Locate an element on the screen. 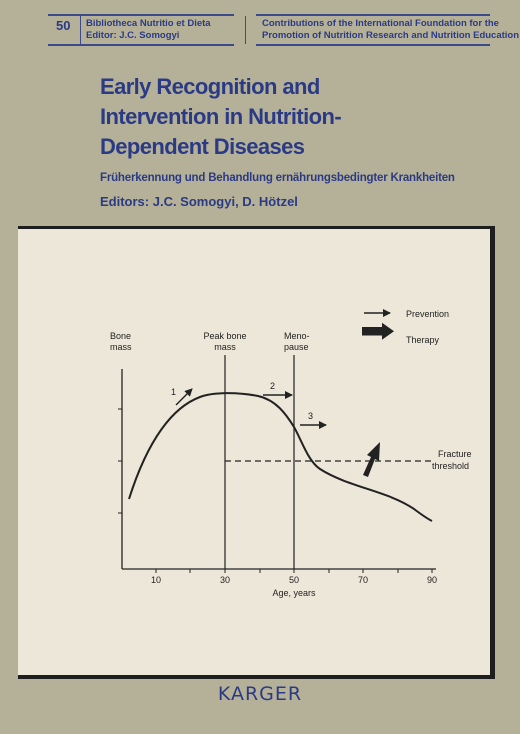 The width and height of the screenshot is (520, 734). title-line-2: Intervention in Nutrition- is located at coordinates (221, 116).